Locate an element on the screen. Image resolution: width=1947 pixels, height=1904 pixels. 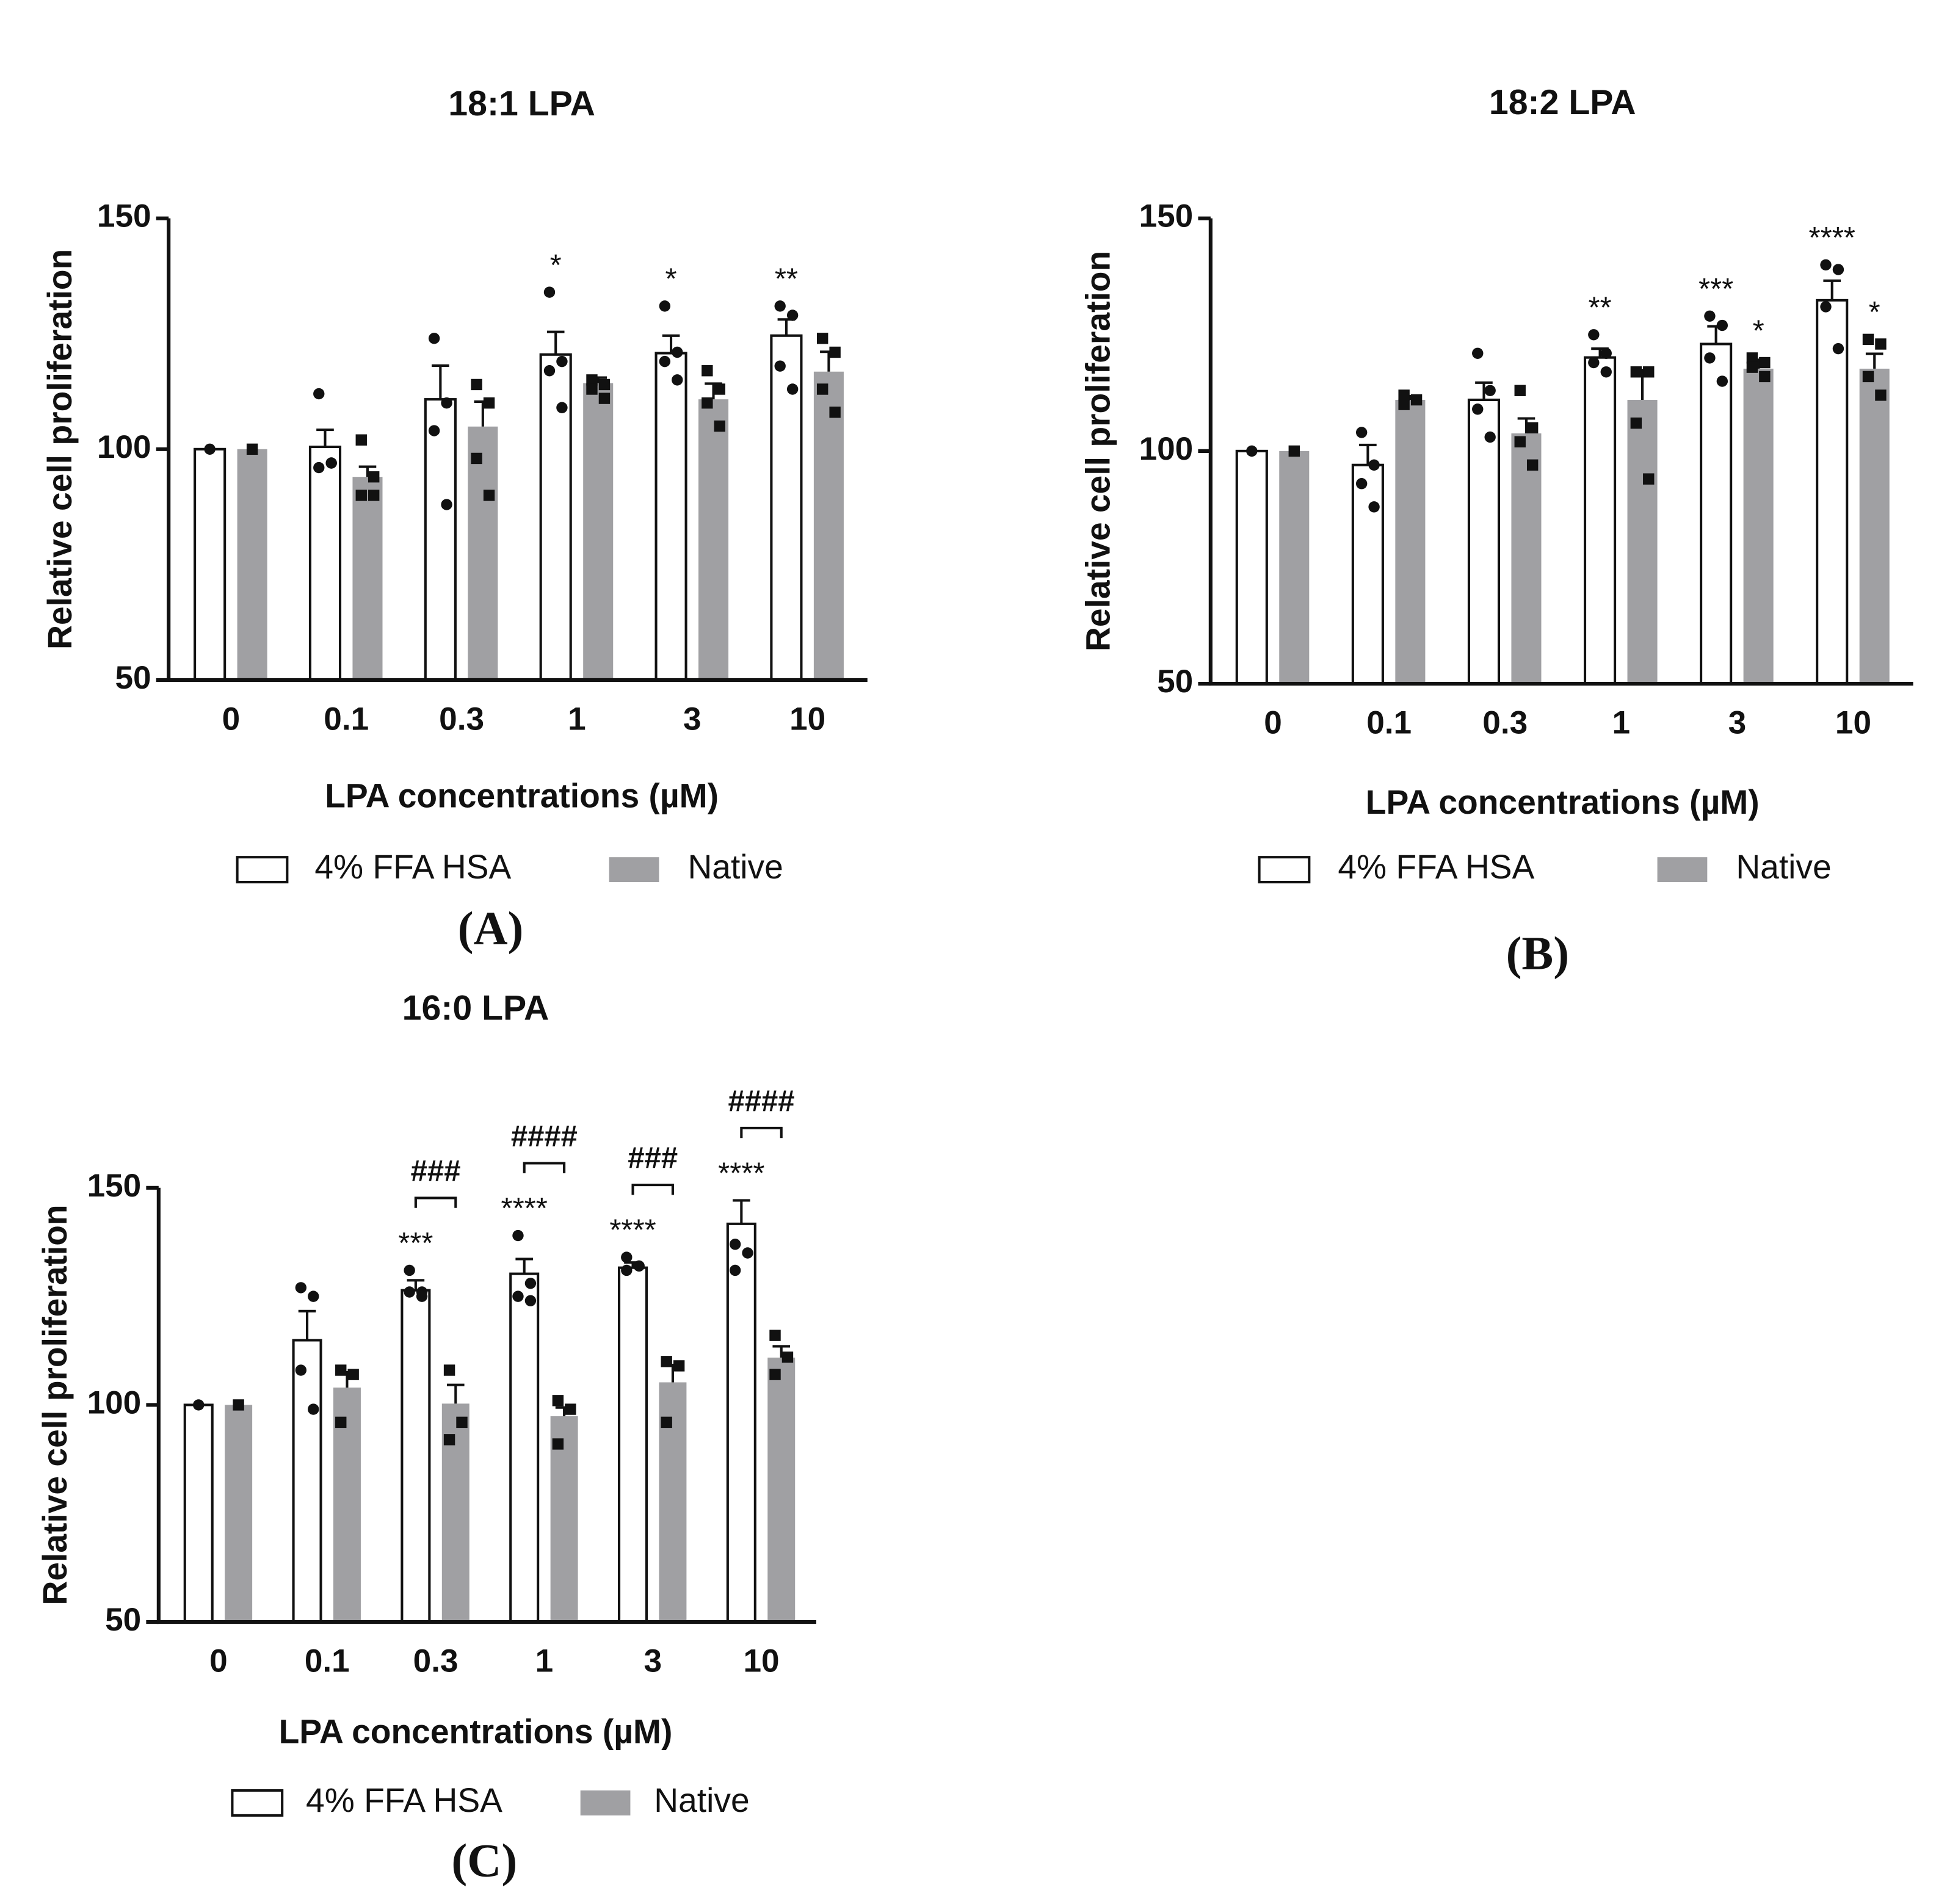
x-tick-label: 10 is located at coordinates (1853, 723).